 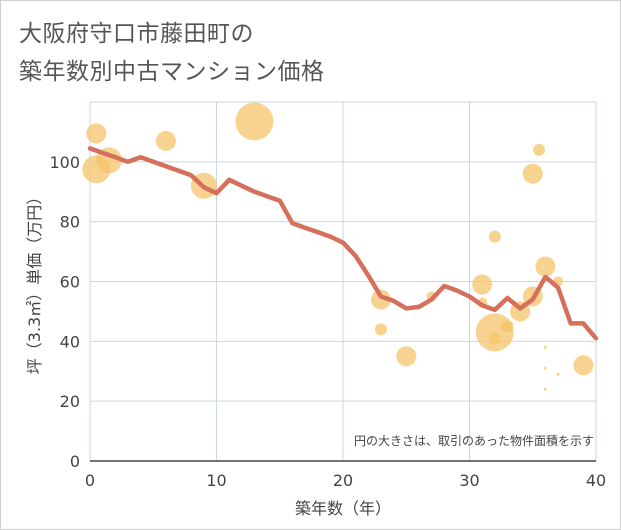 I want to click on x-tick-label: 0, so click(x=90, y=480).